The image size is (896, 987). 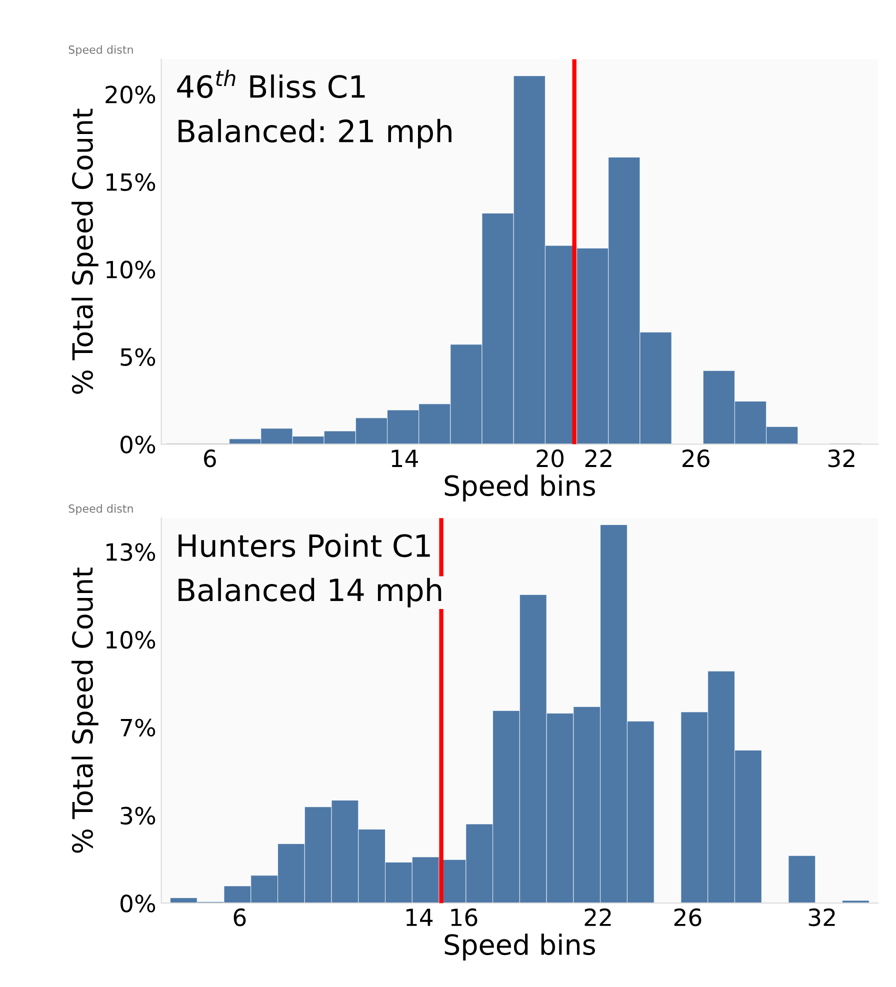 What do you see at coordinates (131, 95) in the screenshot?
I see `y-tick-label: 20%` at bounding box center [131, 95].